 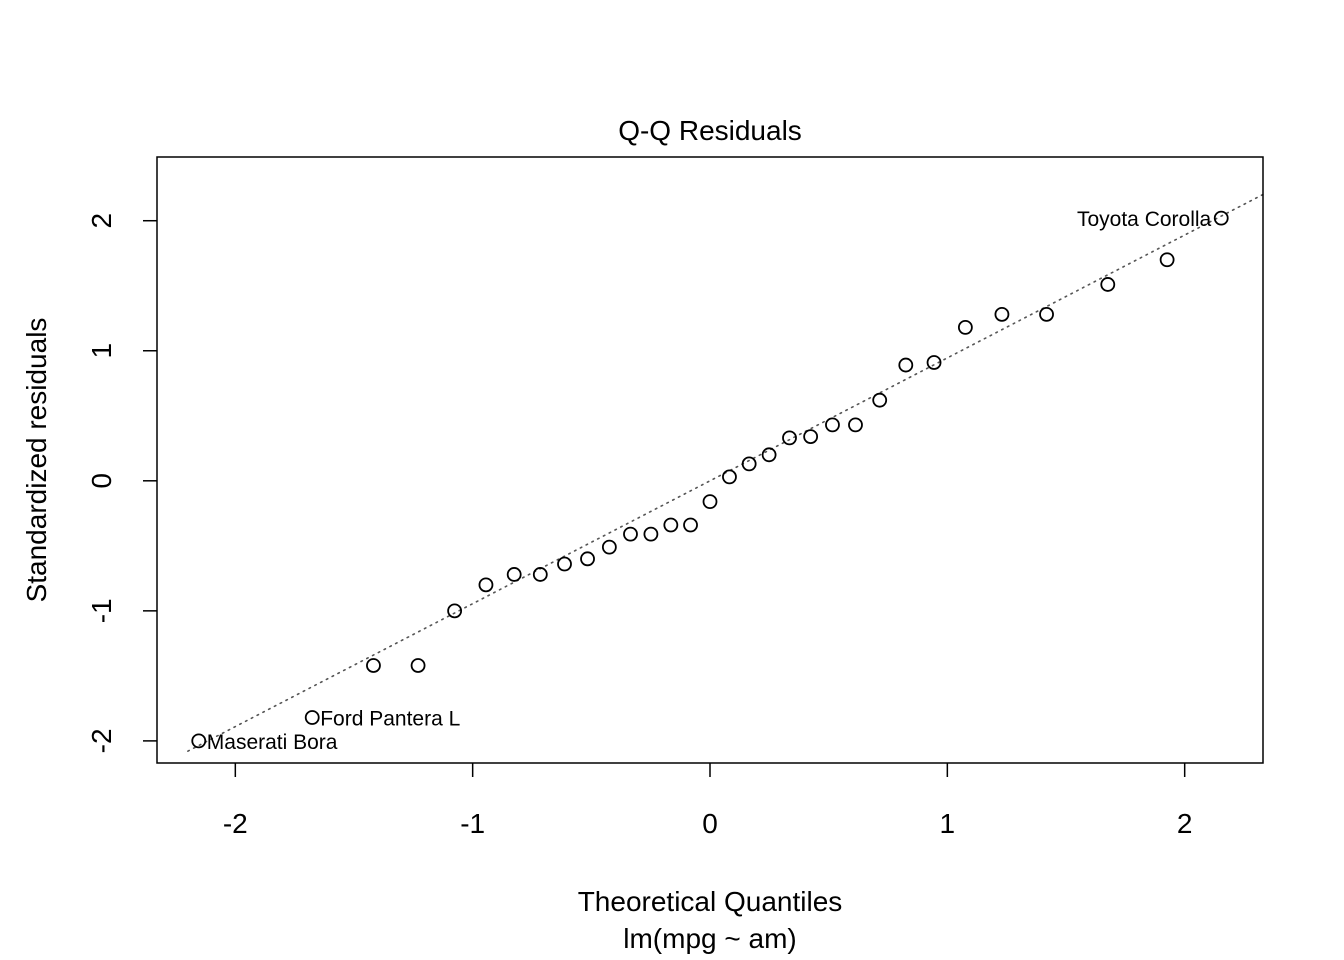 What do you see at coordinates (36, 460) in the screenshot?
I see `y-axis-label: Standardized residuals` at bounding box center [36, 460].